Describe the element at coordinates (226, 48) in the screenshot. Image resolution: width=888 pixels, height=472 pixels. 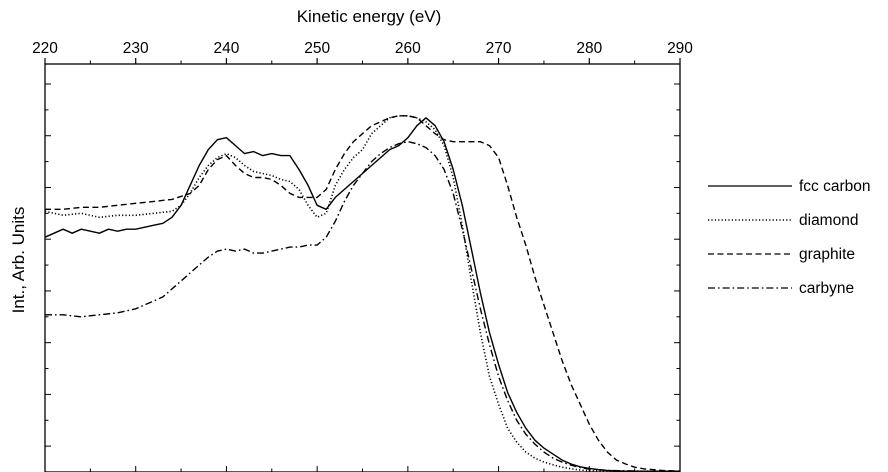
I see `x-tick-label: 240` at that location.